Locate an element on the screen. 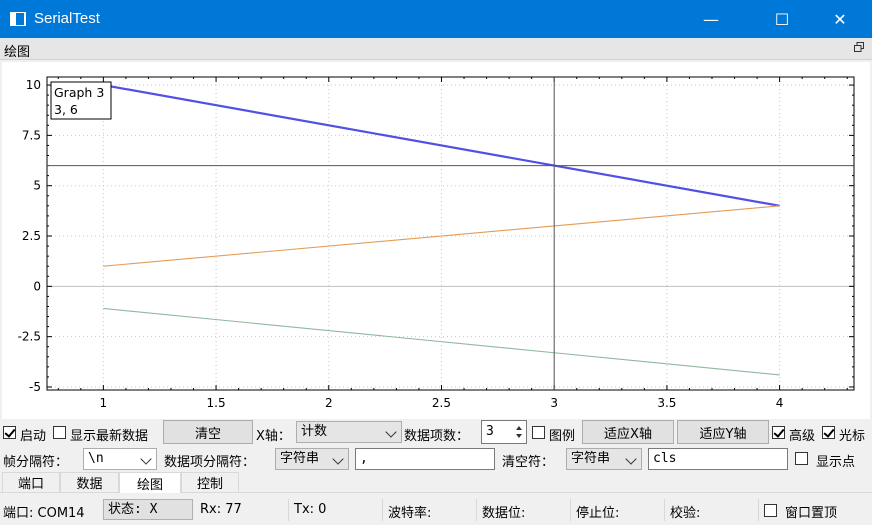  x-tick-label: 3 is located at coordinates (554, 403).